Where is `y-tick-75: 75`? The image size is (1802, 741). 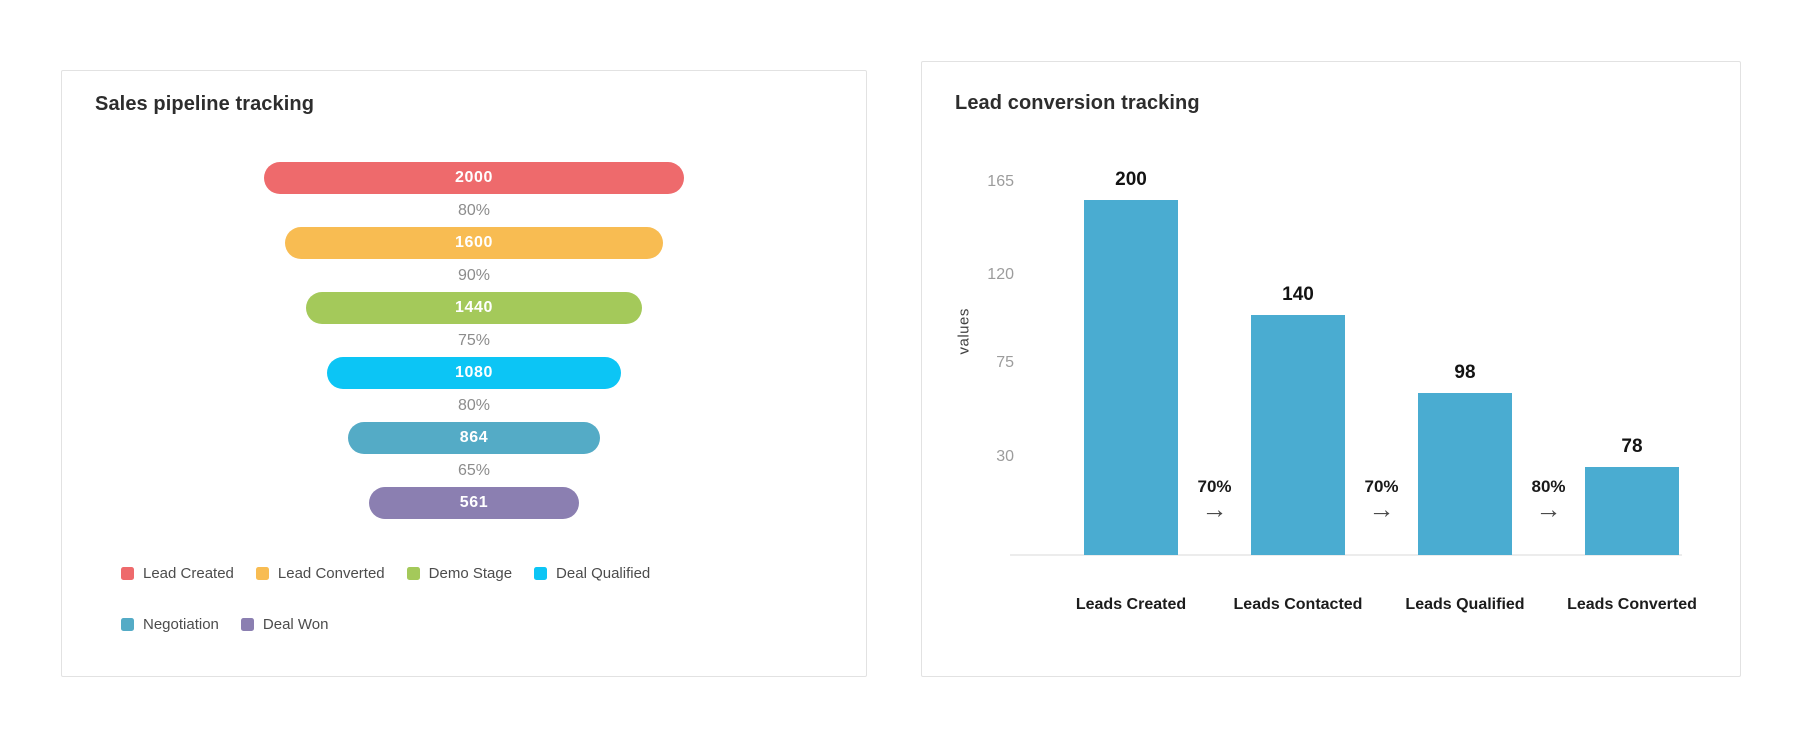
y-tick-75: 75 is located at coordinates (1005, 362).